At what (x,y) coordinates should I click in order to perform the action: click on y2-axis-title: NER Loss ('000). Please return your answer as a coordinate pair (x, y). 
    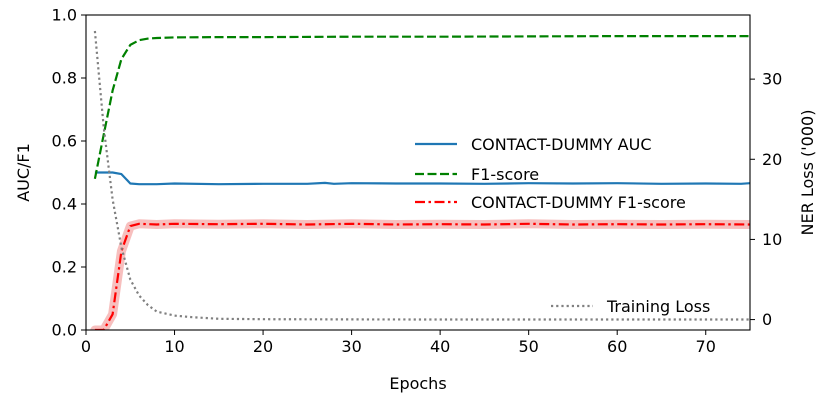
    Looking at the image, I should click on (807, 173).